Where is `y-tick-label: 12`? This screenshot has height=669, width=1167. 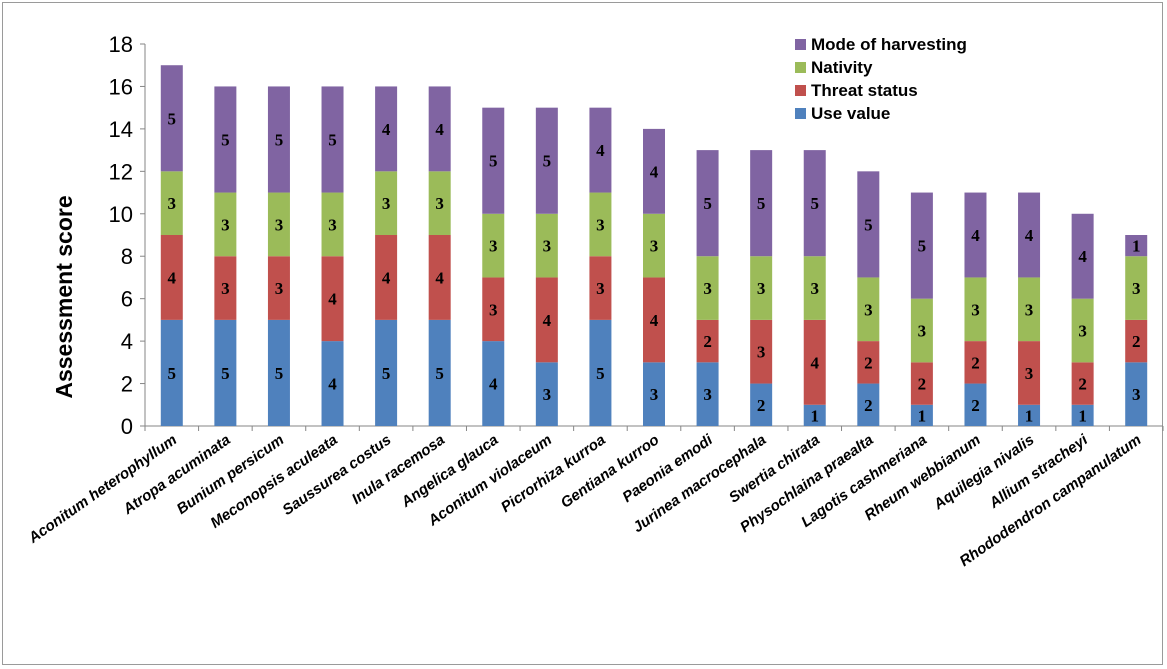
y-tick-label: 12 is located at coordinates (121, 171).